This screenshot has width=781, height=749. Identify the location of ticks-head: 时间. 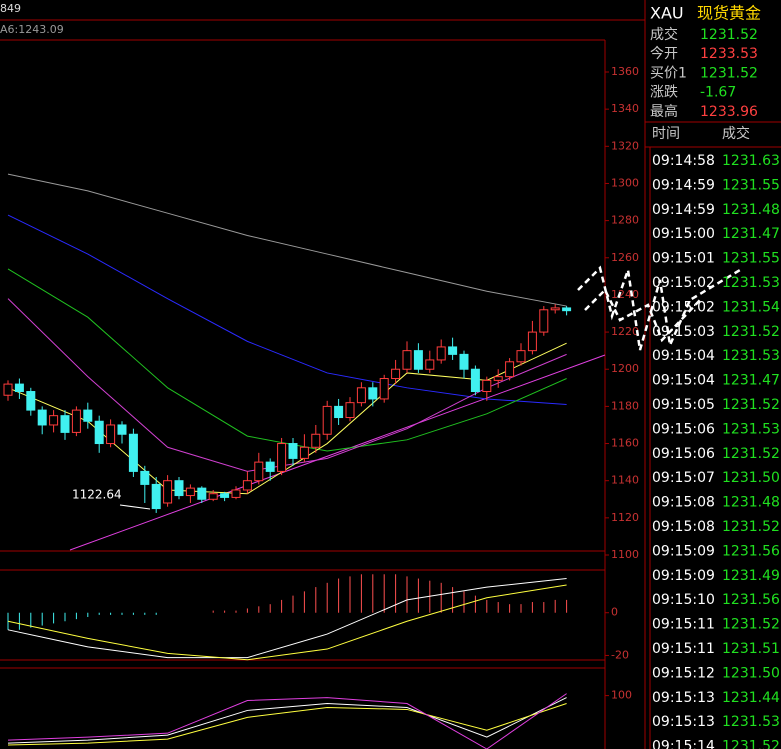
(666, 134).